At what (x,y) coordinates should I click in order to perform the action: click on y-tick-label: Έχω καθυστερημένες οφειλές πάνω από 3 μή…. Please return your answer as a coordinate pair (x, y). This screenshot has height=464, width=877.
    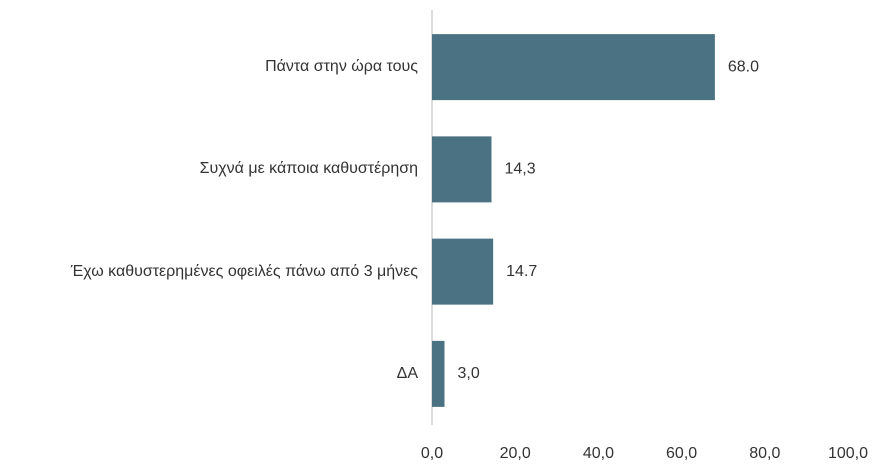
    Looking at the image, I should click on (244, 271).